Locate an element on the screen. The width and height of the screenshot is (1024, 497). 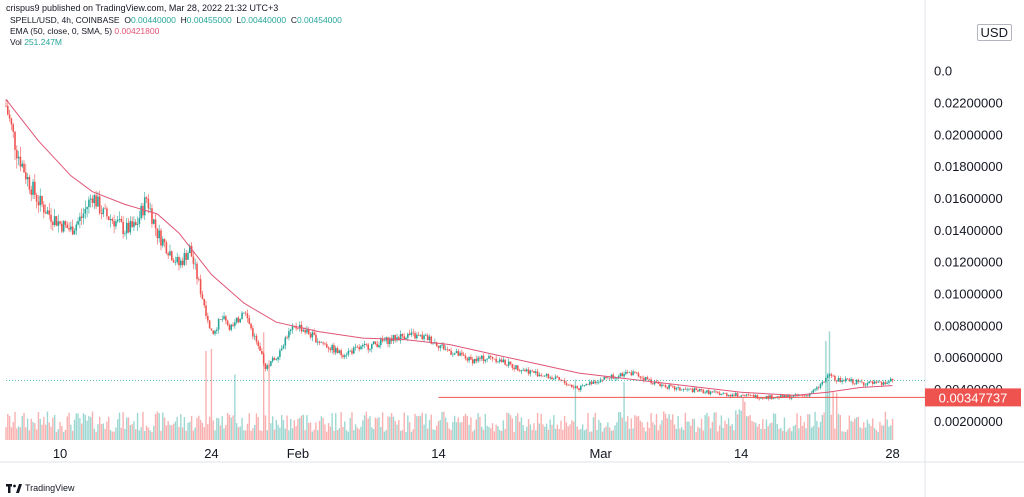
symbol-label: SPELL/USD, 4h, COINBASE is located at coordinates (65, 20).